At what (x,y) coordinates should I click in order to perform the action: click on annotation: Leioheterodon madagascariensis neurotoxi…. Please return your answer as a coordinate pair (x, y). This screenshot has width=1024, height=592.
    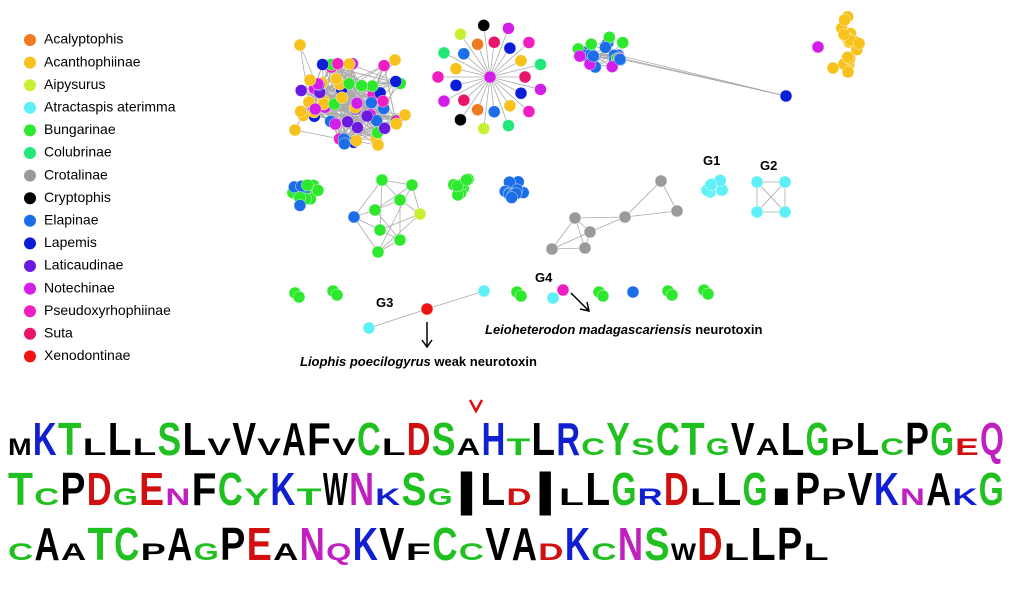
    Looking at the image, I should click on (623, 329).